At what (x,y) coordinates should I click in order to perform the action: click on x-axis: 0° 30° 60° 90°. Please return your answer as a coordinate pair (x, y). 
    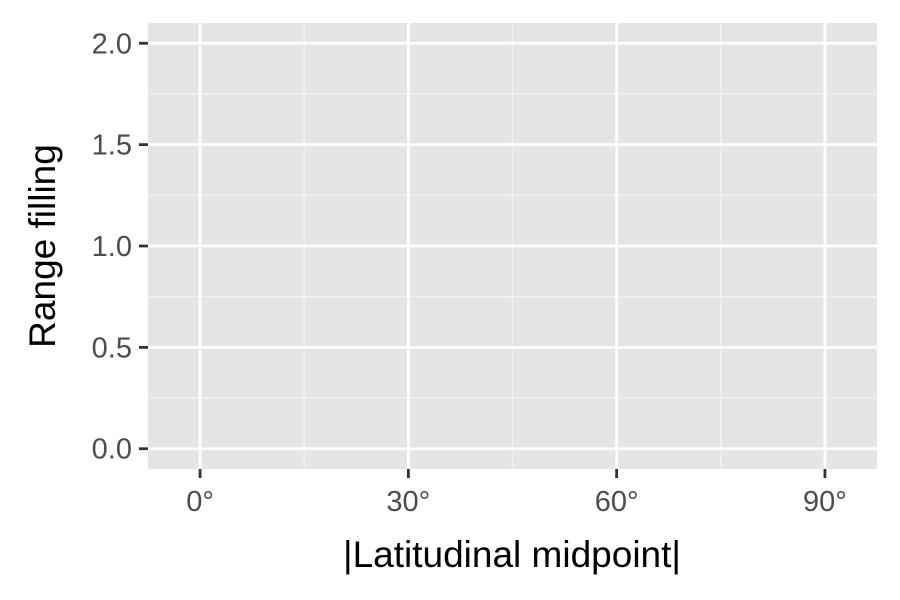
    Looking at the image, I should click on (516, 493).